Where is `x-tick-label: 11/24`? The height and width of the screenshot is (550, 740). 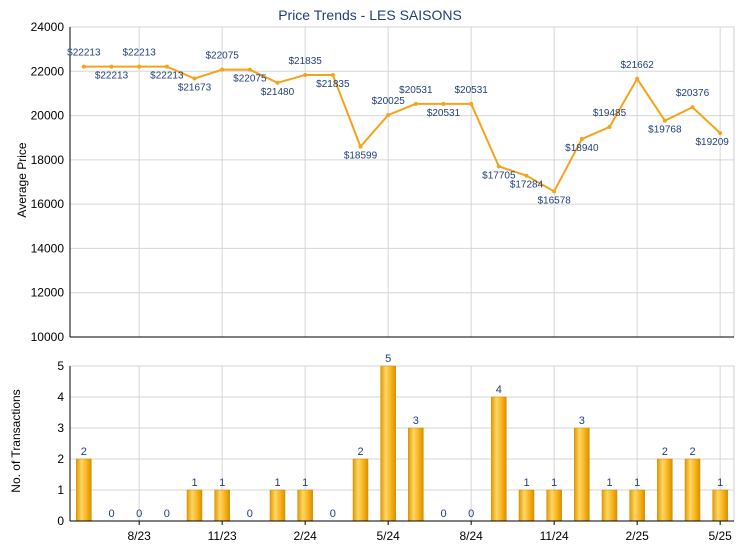
x-tick-label: 11/24 is located at coordinates (554, 536).